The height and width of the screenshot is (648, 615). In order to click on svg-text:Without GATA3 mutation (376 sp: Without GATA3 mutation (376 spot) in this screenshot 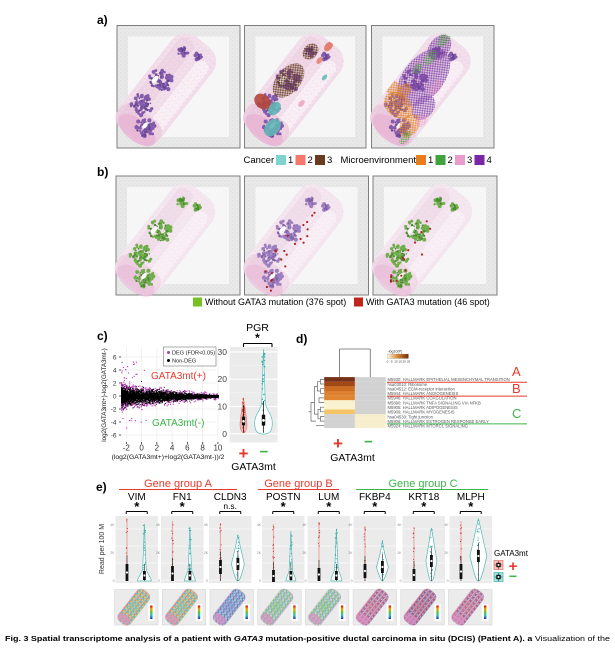, I will do `click(275, 302)`.